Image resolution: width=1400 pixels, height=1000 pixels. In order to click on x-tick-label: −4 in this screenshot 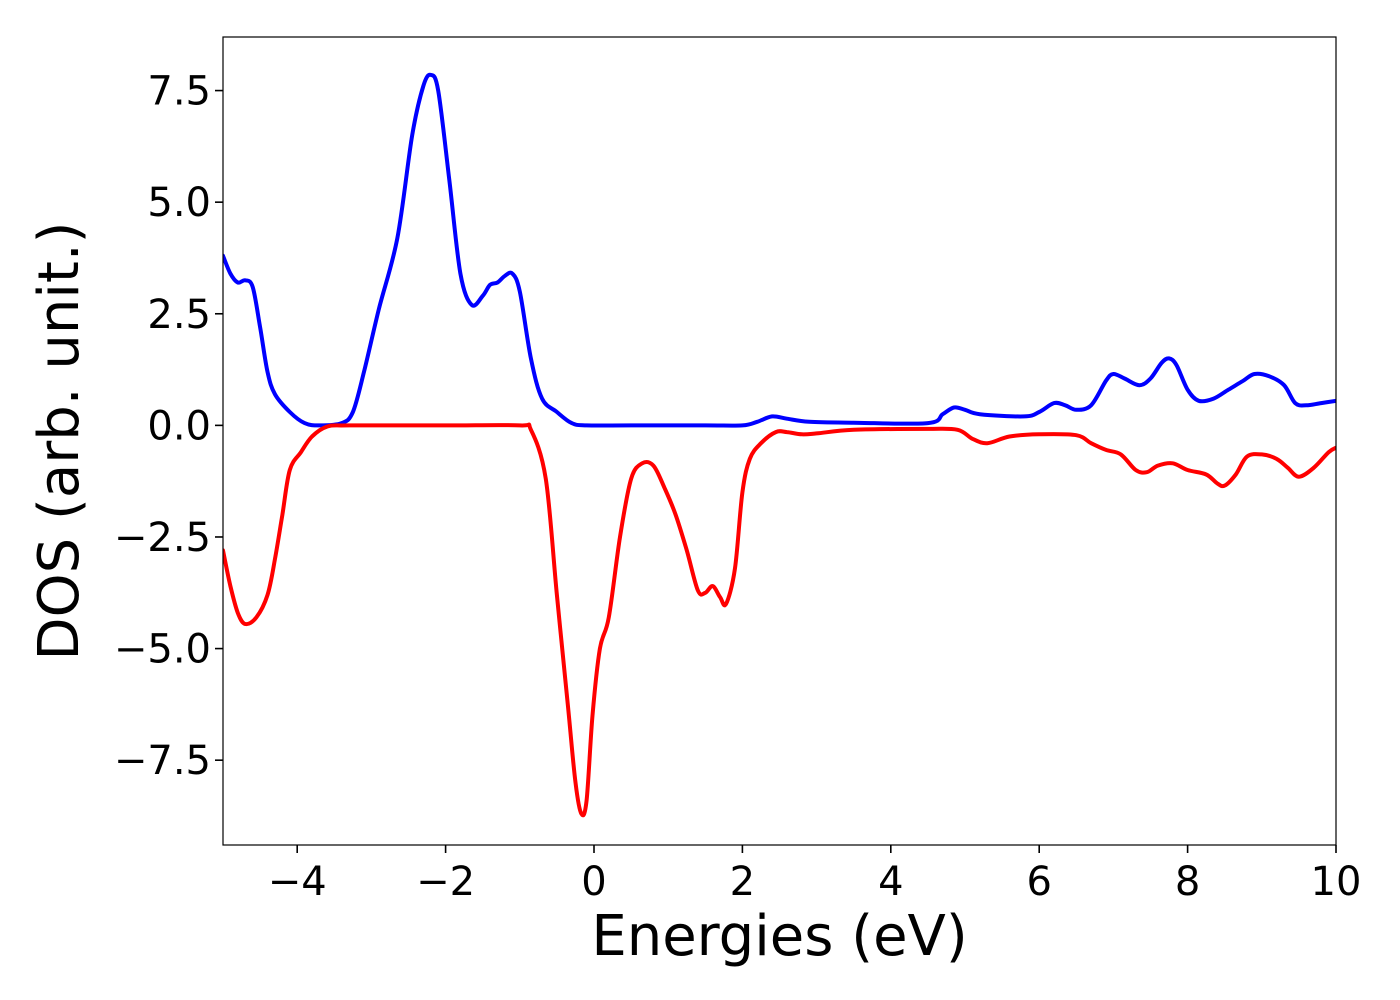, I will do `click(297, 882)`.